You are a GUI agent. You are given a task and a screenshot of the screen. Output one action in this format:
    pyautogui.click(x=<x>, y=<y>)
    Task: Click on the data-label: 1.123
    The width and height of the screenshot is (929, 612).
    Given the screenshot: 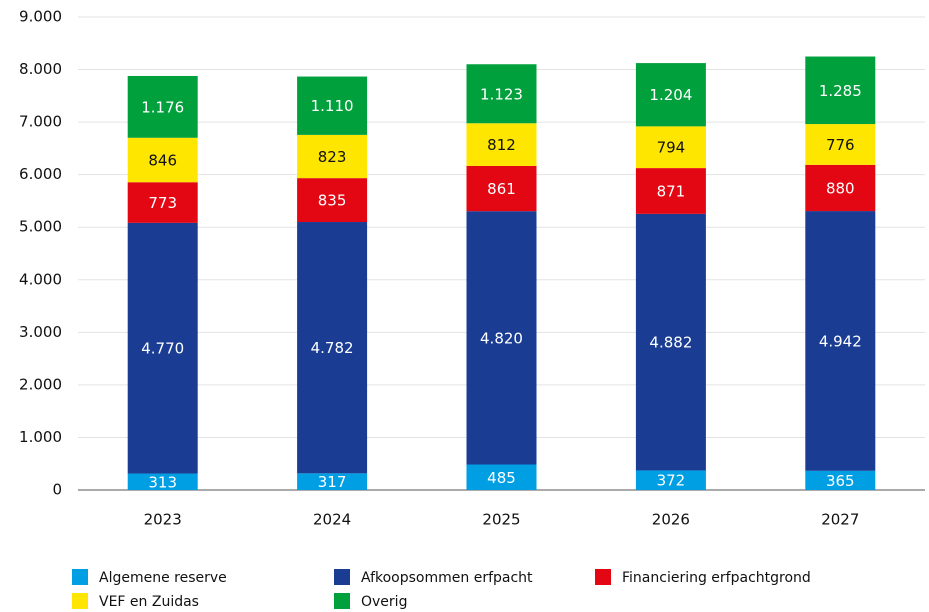 What is the action you would take?
    pyautogui.click(x=501, y=94)
    